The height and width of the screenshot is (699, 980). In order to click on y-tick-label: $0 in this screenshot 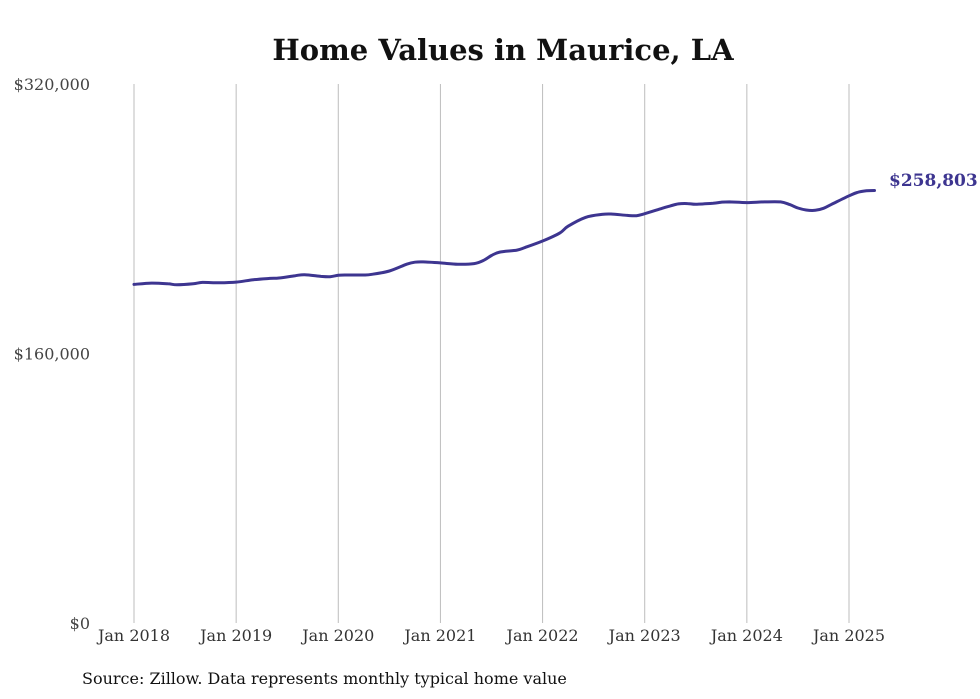, I will do `click(80, 623)`.